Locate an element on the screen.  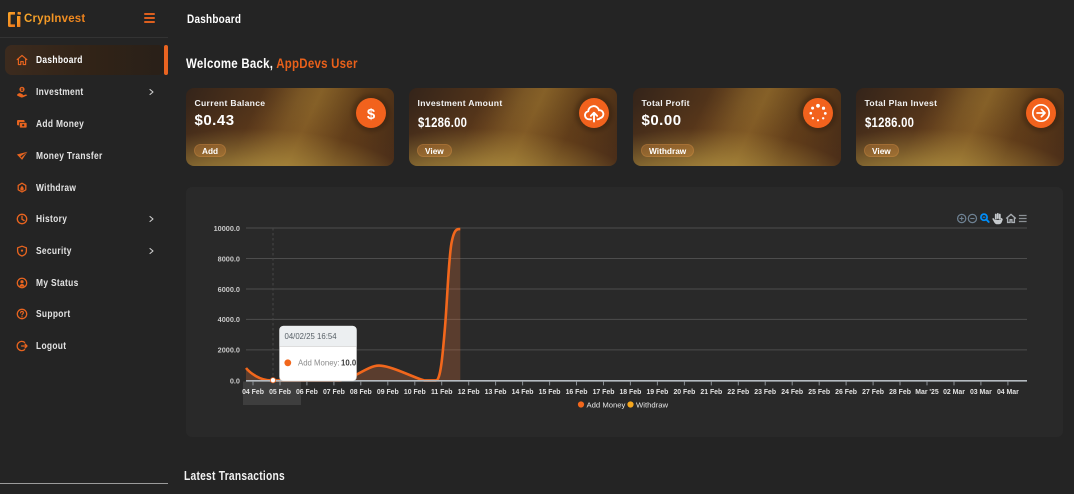
svg-text: 23 Feb is located at coordinates (765, 392).